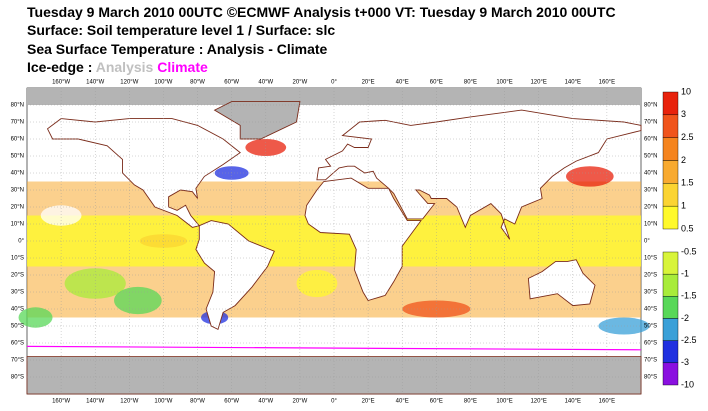  What do you see at coordinates (182, 67) in the screenshot?
I see `ice-edge-climate: Climate` at bounding box center [182, 67].